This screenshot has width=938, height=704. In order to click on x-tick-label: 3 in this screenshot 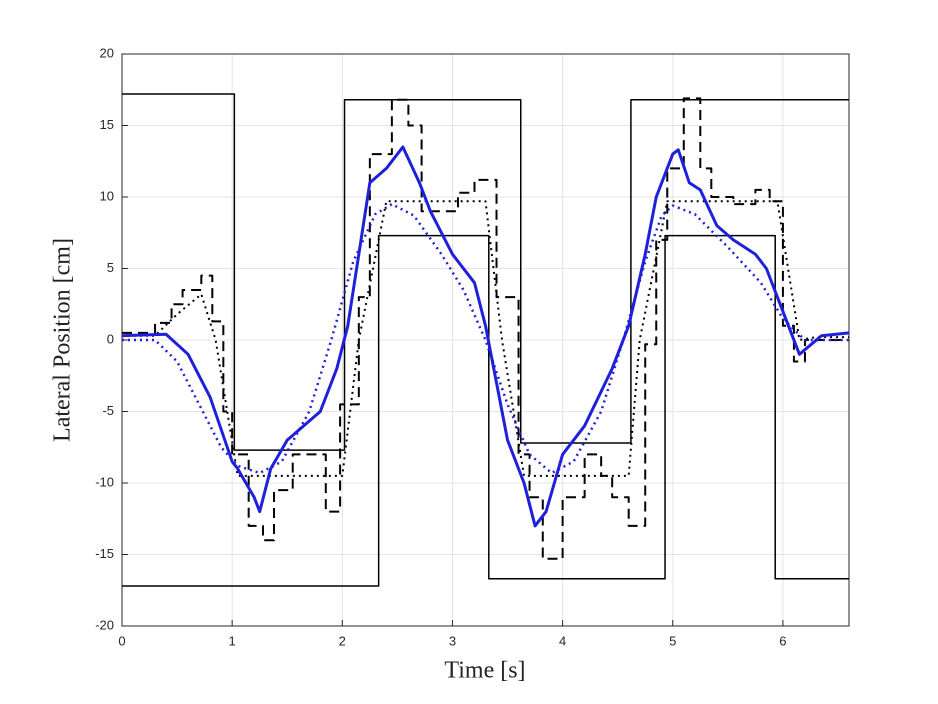, I will do `click(452, 640)`.